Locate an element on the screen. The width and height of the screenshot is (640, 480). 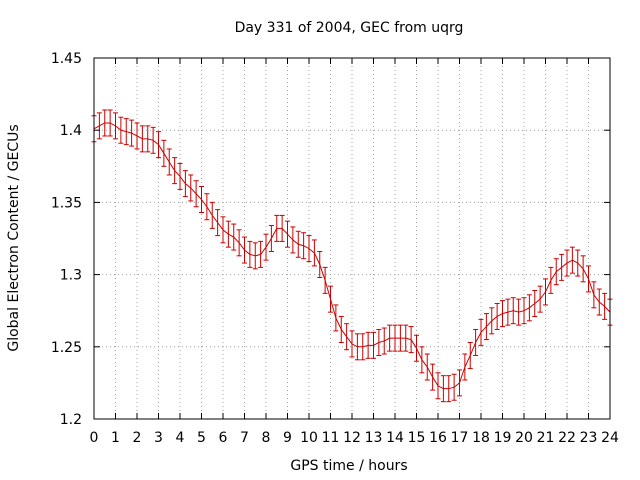
x-tick-label: 24 is located at coordinates (610, 438).